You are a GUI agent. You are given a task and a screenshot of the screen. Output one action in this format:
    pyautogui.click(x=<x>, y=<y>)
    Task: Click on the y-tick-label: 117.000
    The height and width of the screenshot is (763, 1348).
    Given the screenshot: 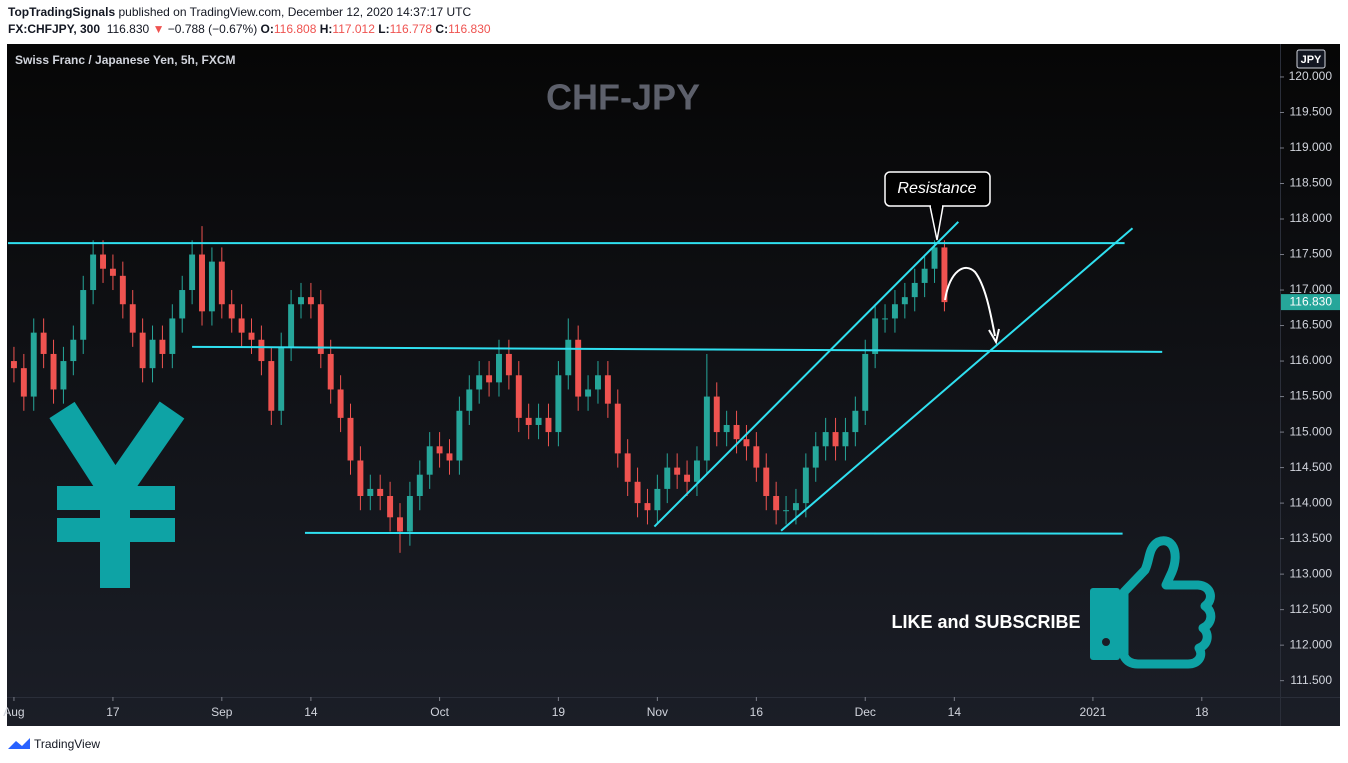 What is the action you would take?
    pyautogui.click(x=1311, y=289)
    